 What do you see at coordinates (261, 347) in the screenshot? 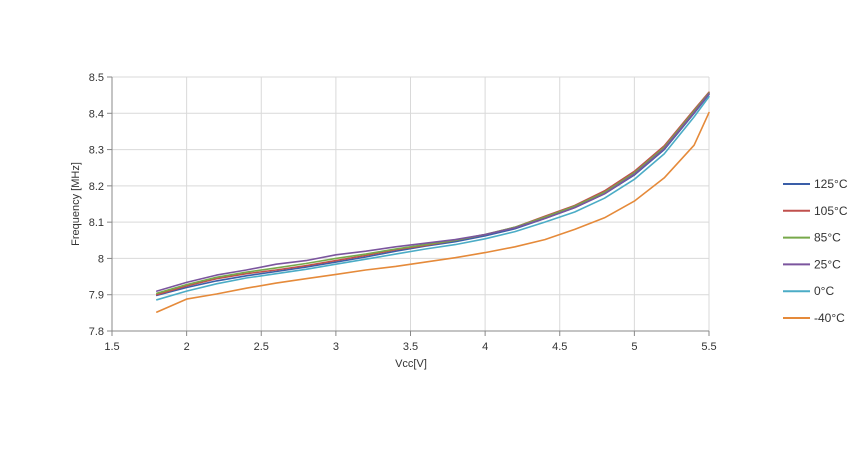
I see `x-tick-label: 2.5` at bounding box center [261, 347].